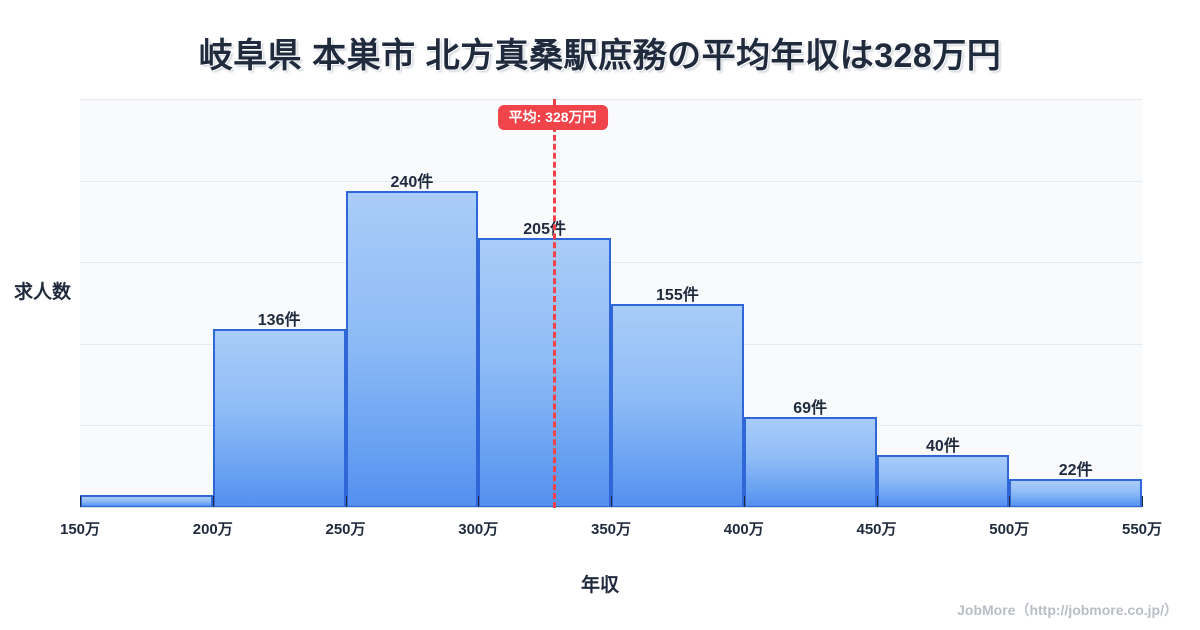 This screenshot has width=1200, height=630. I want to click on bar-value-label: 69件, so click(810, 408).